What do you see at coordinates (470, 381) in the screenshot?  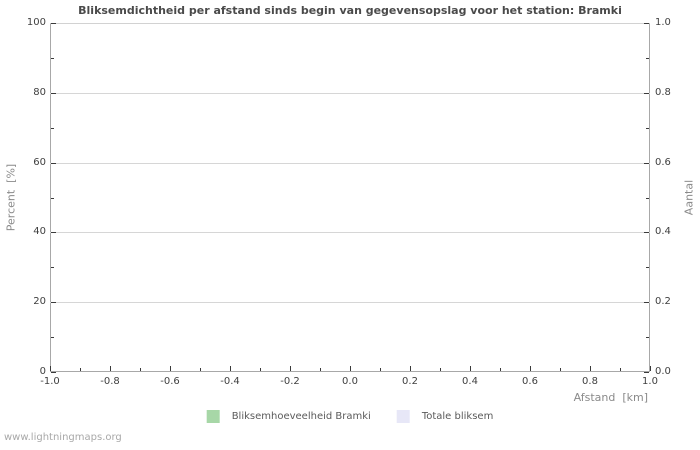 I see `x-tick-label: 0.4` at bounding box center [470, 381].